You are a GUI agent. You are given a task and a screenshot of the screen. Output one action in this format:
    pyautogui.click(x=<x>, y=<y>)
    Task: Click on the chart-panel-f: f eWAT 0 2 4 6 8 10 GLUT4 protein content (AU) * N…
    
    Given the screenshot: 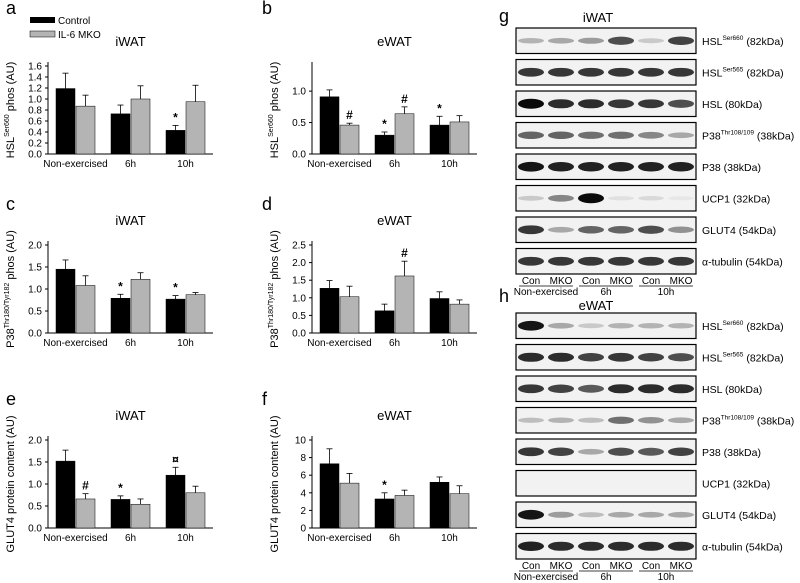 What is the action you would take?
    pyautogui.click(x=369, y=470)
    